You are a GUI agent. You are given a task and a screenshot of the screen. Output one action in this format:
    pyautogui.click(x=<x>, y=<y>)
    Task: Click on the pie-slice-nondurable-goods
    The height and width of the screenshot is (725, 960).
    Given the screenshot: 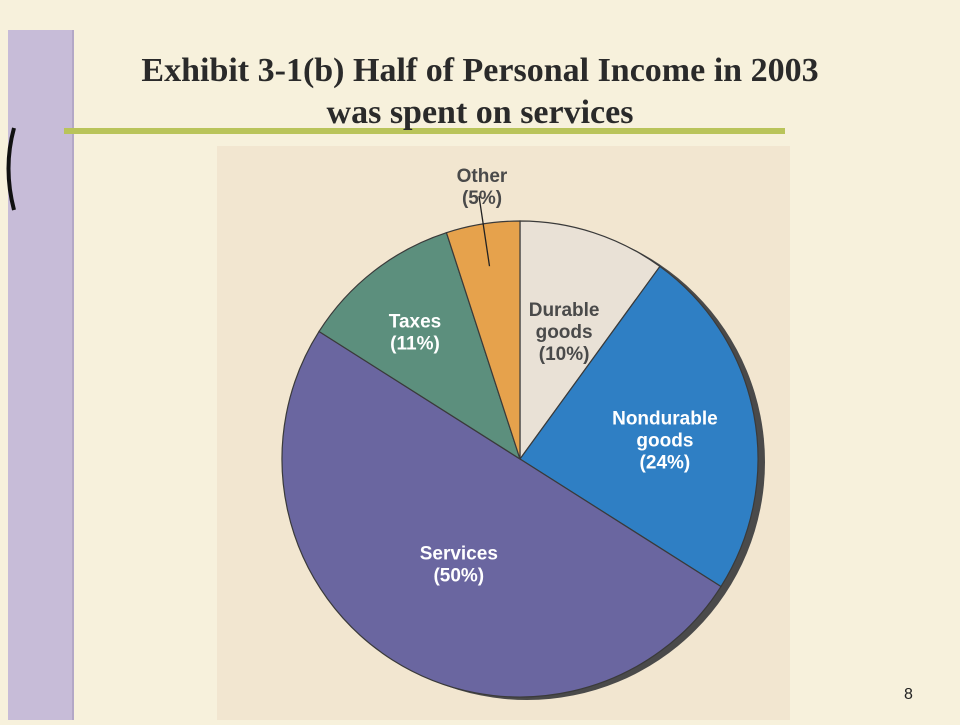 What is the action you would take?
    pyautogui.click(x=639, y=426)
    